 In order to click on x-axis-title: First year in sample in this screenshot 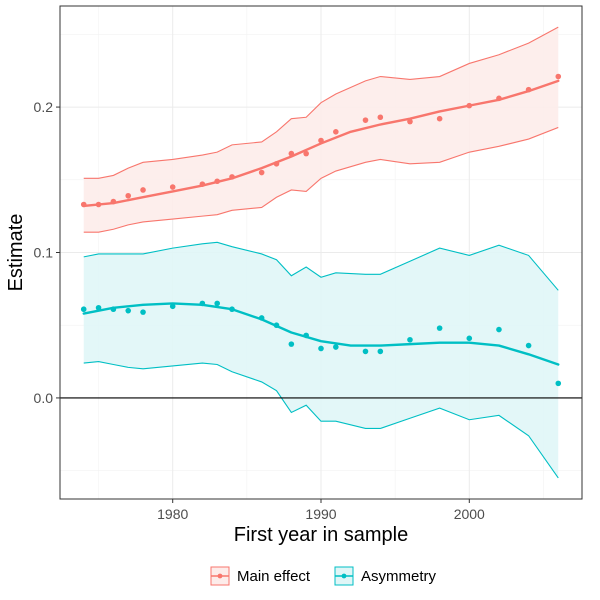, I will do `click(321, 535)`.